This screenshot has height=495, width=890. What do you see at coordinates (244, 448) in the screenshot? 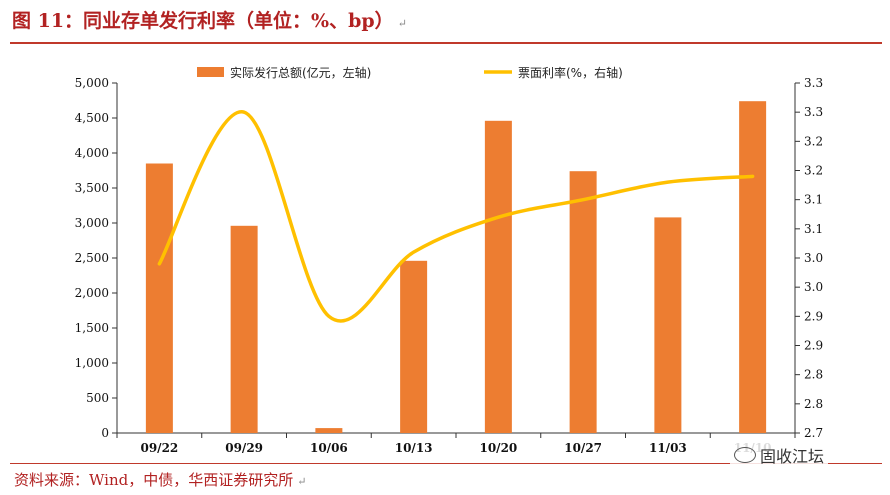
I see `x-tick-label: 09/29` at bounding box center [244, 448].